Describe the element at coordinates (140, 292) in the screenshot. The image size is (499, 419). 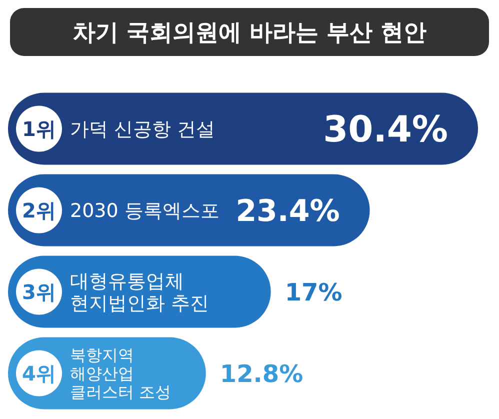
I see `y-tick-label: 대형유통업체 현지법인화 추진` at that location.